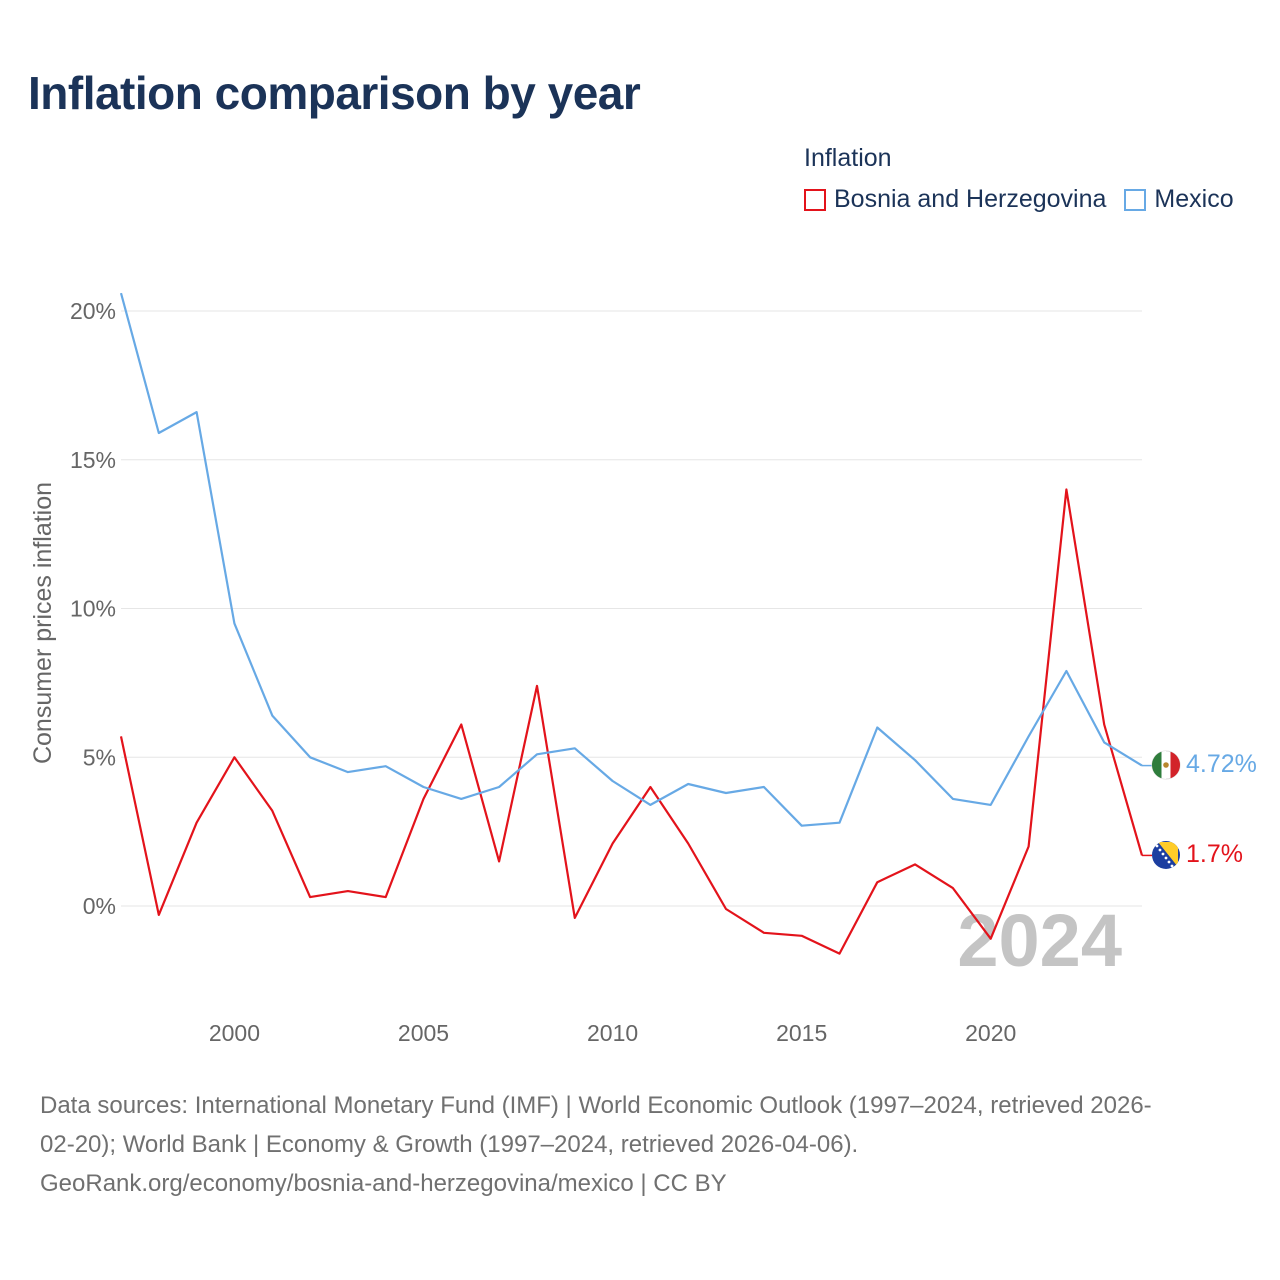 The height and width of the screenshot is (1280, 1280). What do you see at coordinates (334, 93) in the screenshot?
I see `chart-title: Inflation comparison by year` at bounding box center [334, 93].